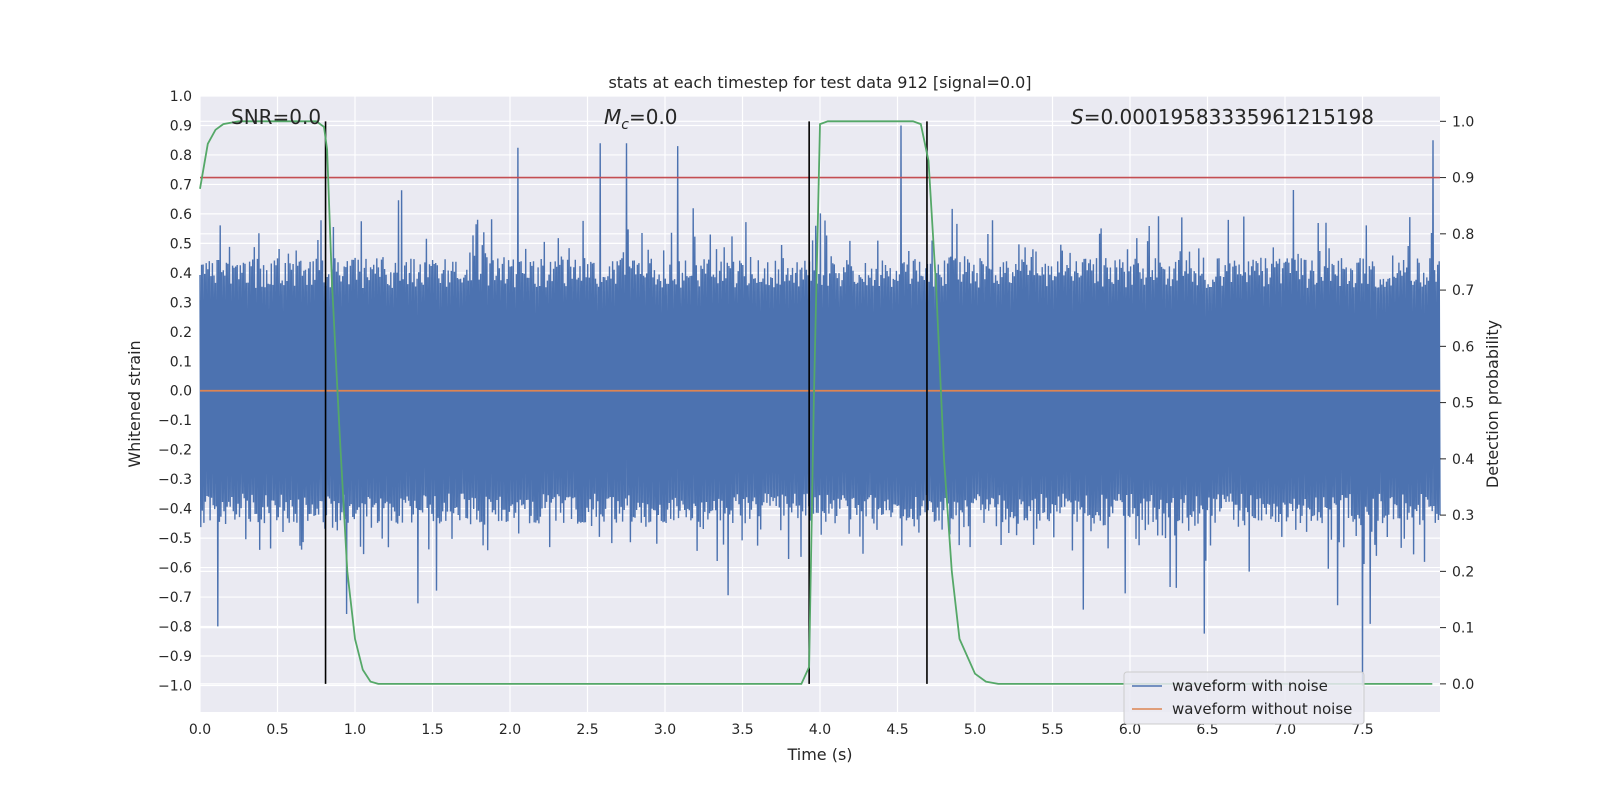 This screenshot has height=800, width=1600. I want to click on x-tick-label: 7.0, so click(1285, 730).